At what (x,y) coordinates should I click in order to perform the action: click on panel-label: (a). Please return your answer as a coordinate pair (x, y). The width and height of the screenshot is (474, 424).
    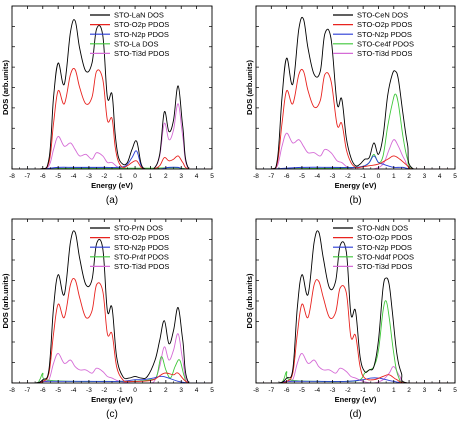
    Looking at the image, I should click on (112, 200).